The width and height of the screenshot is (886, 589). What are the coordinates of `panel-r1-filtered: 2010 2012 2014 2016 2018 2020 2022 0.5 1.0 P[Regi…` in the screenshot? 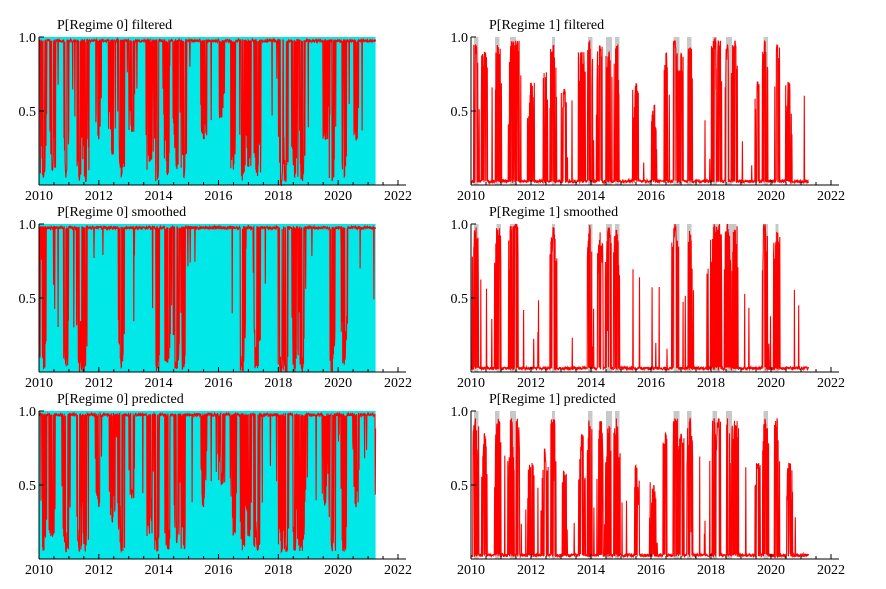 It's located at (648, 111).